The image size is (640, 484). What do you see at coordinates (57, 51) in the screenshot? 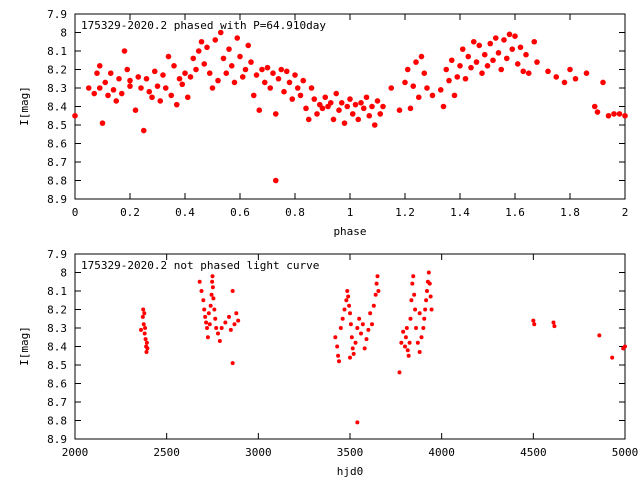
I see `phased-y-tick-label: 8.1` at bounding box center [57, 51].